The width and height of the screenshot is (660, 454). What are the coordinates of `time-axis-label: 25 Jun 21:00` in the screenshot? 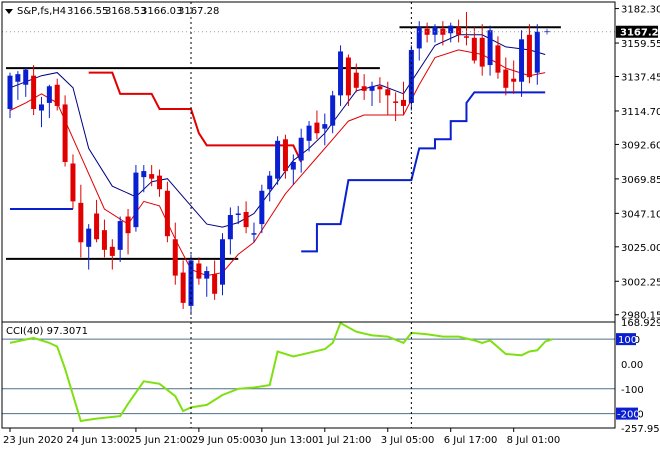 It's located at (161, 440).